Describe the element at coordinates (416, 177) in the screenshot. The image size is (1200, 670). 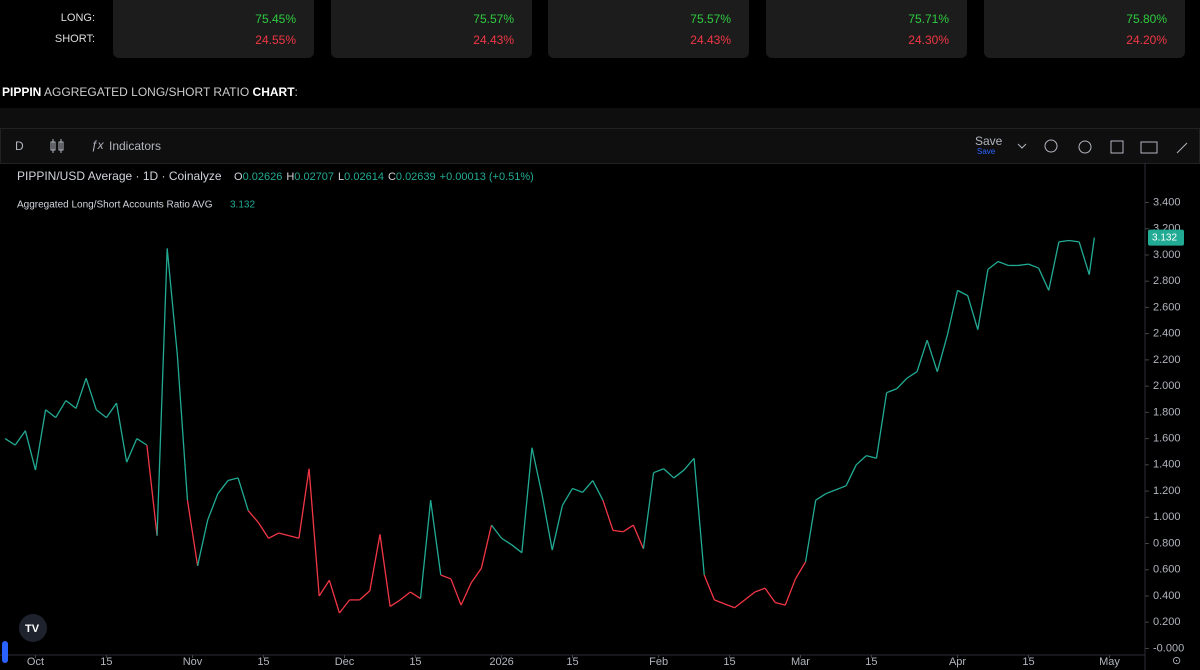
I see `ohlc-part: 0.02639` at that location.